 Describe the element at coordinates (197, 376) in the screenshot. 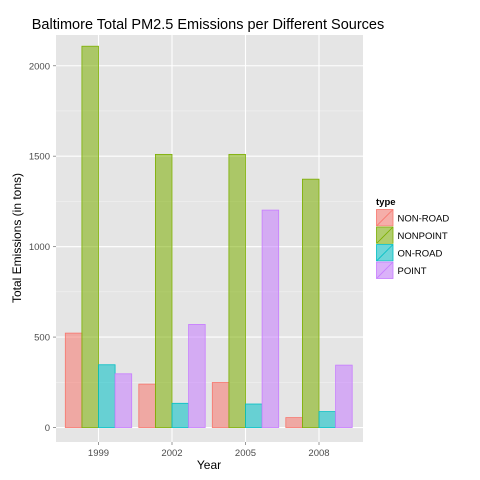

I see `bar-point-2002` at that location.